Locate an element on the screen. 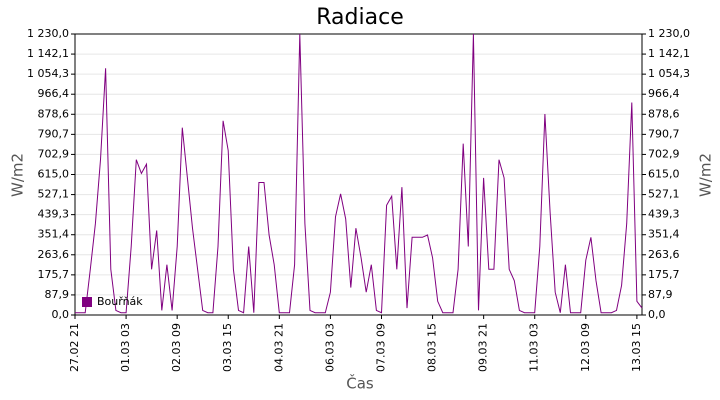 This screenshot has width=720, height=400. x-tick-label: 13.03 15 is located at coordinates (636, 347).